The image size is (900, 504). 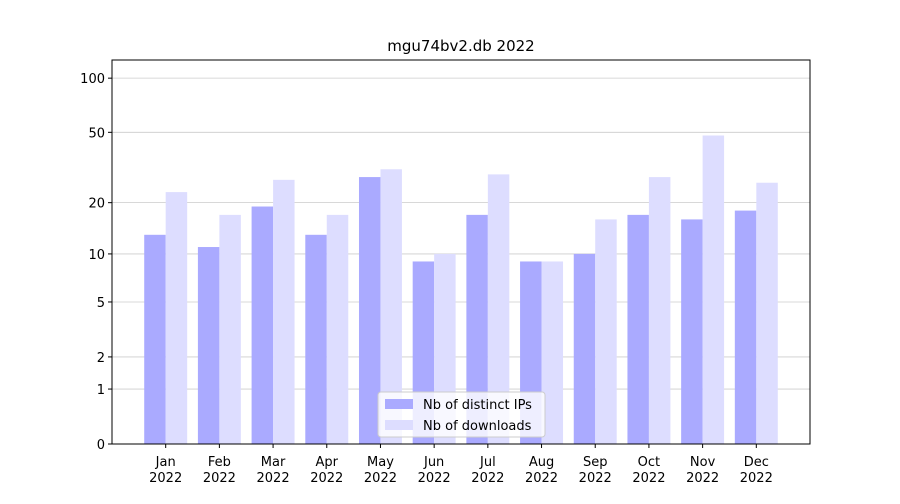 I want to click on x-tick-label: Sep 2022, so click(x=595, y=470).